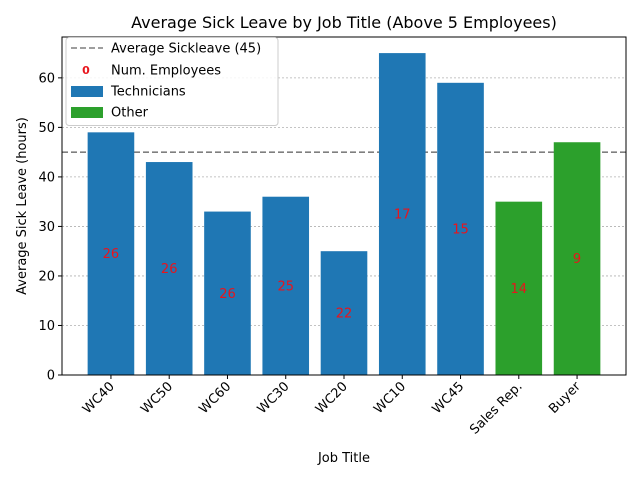 The image size is (640, 480). I want to click on x-axis-label: Job Title, so click(343, 458).